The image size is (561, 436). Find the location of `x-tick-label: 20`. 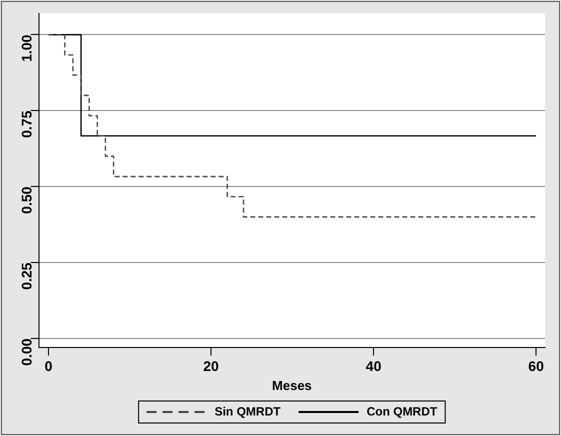

x-tick-label: 20 is located at coordinates (211, 366).